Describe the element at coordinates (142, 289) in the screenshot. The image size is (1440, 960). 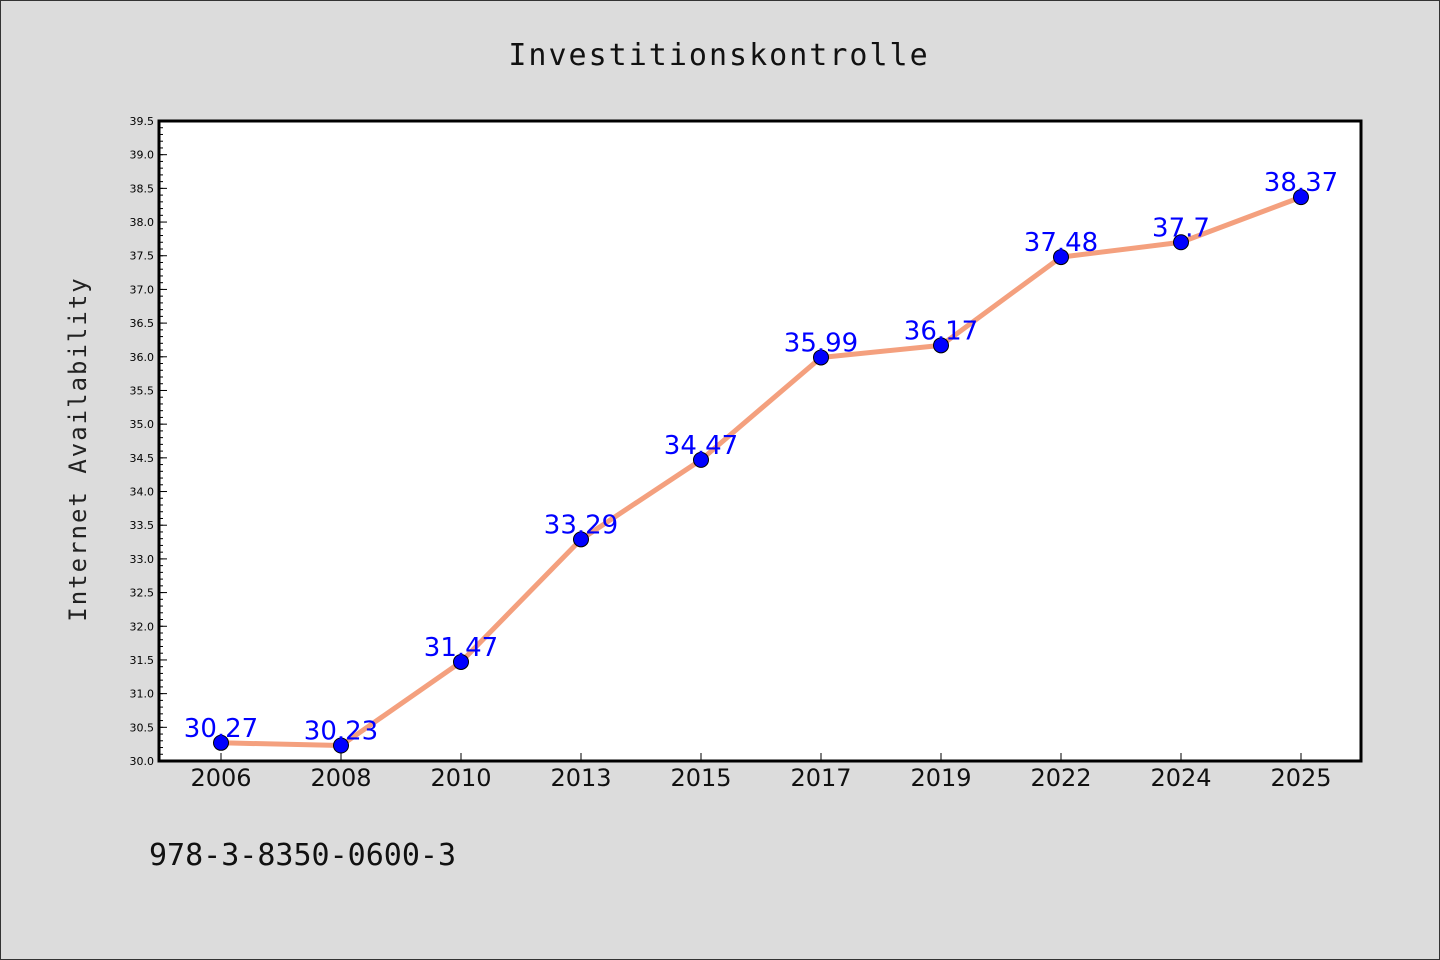
I see `y-tick-label: 37.0` at that location.